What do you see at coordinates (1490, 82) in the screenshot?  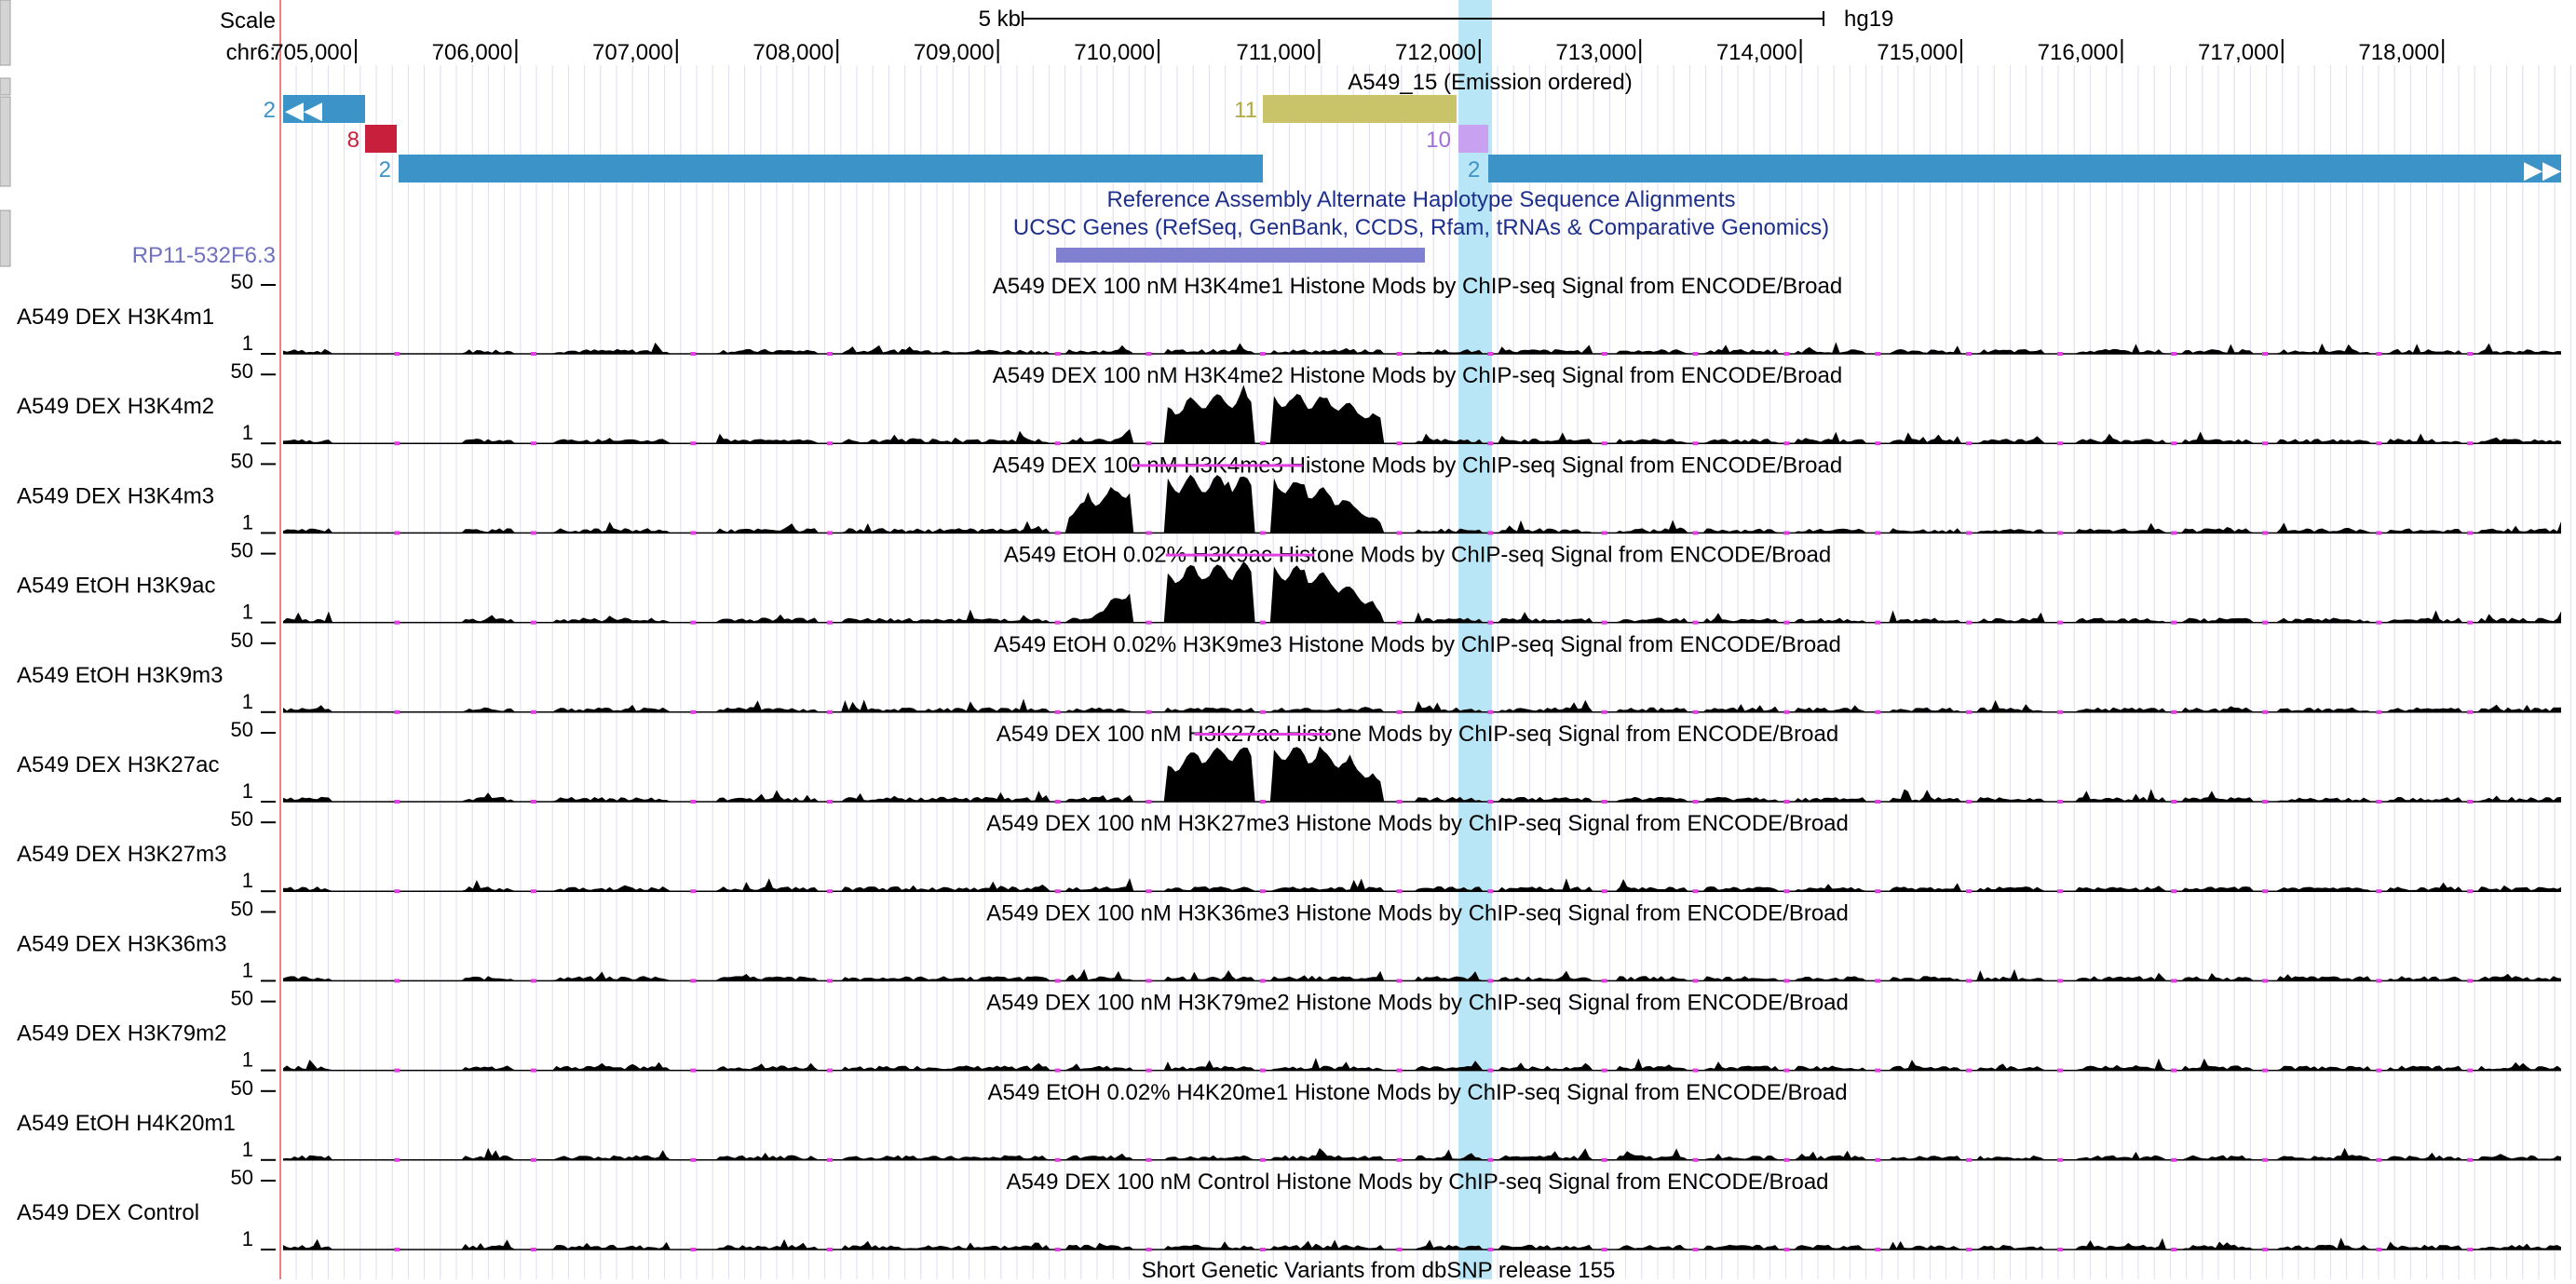 I see `chromhmm-title: A549_15 (Emission ordered)` at bounding box center [1490, 82].